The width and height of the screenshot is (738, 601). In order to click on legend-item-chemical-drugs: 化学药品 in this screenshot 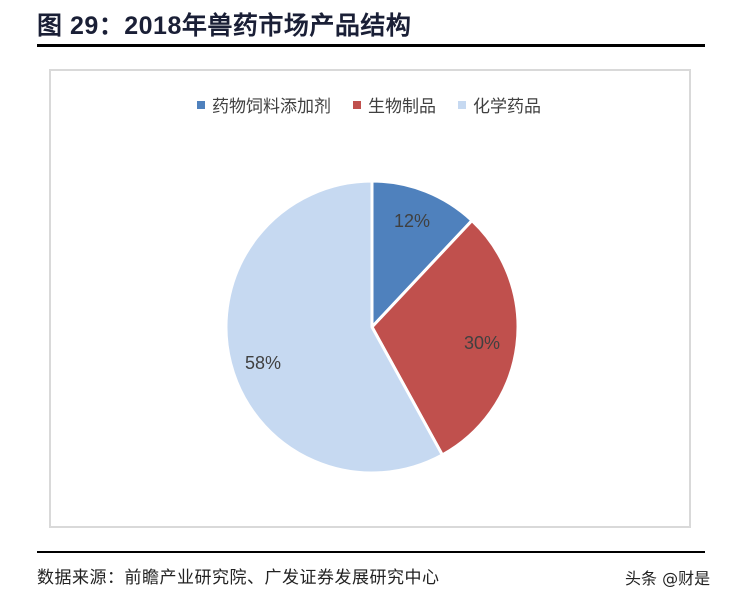, I will do `click(499, 104)`.